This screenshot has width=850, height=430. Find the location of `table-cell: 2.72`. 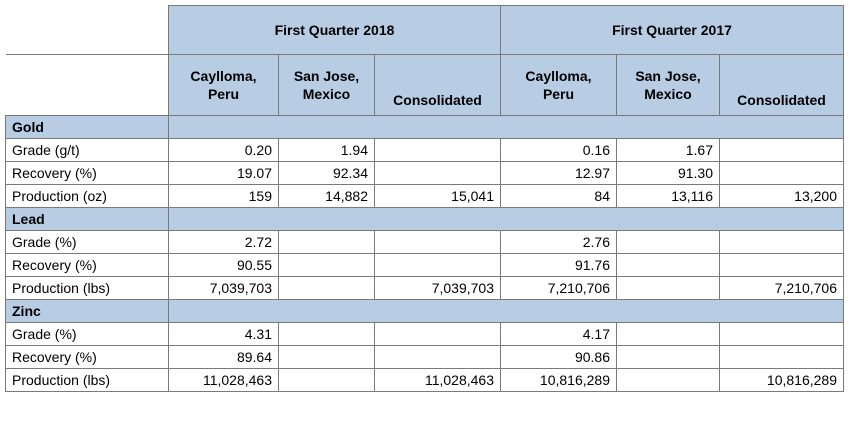

table-cell: 2.72 is located at coordinates (223, 242).